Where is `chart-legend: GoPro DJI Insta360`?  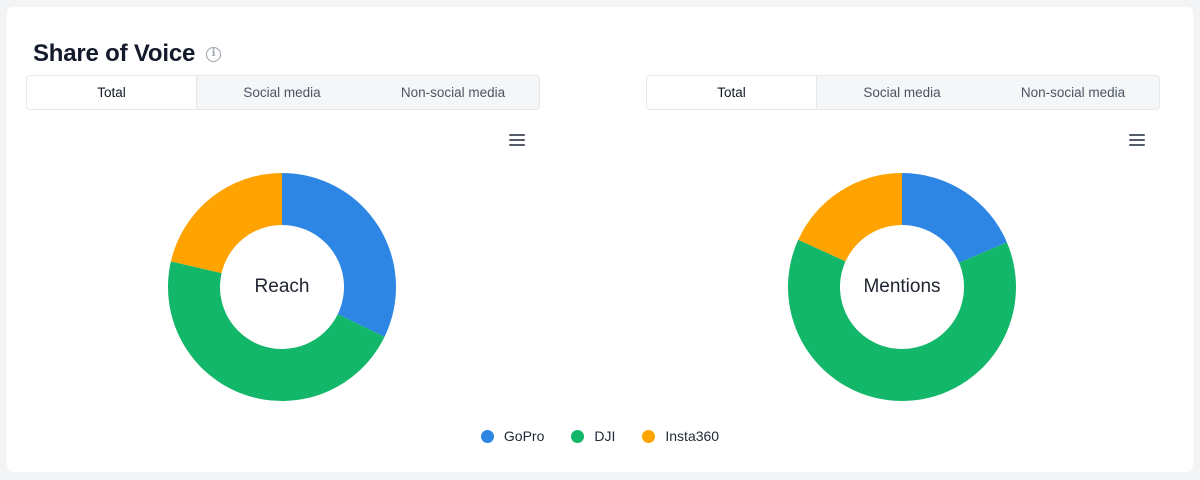
chart-legend: GoPro DJI Insta360 is located at coordinates (600, 436).